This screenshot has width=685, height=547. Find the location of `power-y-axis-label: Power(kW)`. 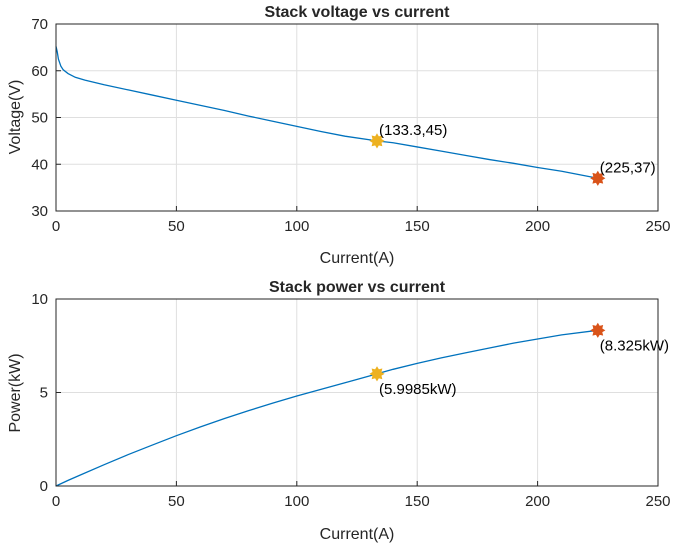

power-y-axis-label: Power(kW) is located at coordinates (15, 392).